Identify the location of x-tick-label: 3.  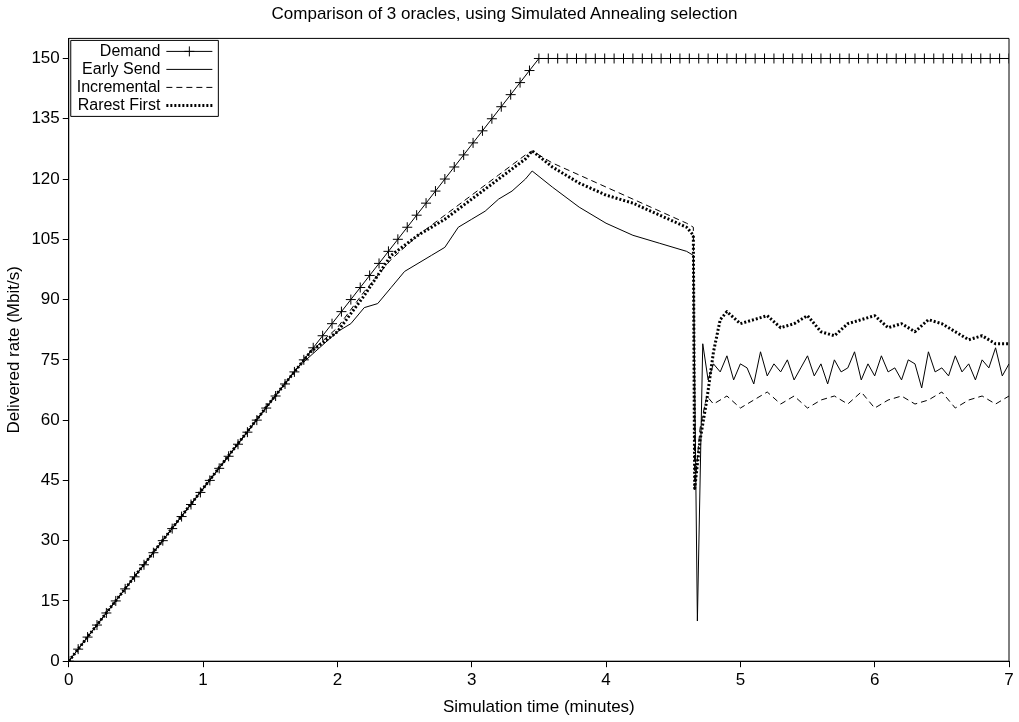
(471, 680).